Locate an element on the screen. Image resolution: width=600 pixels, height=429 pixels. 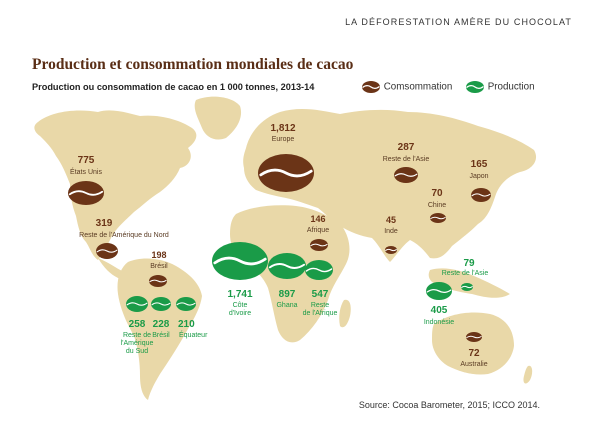
name-reste-asie-cons: Reste de l'Asie is located at coordinates (406, 159).